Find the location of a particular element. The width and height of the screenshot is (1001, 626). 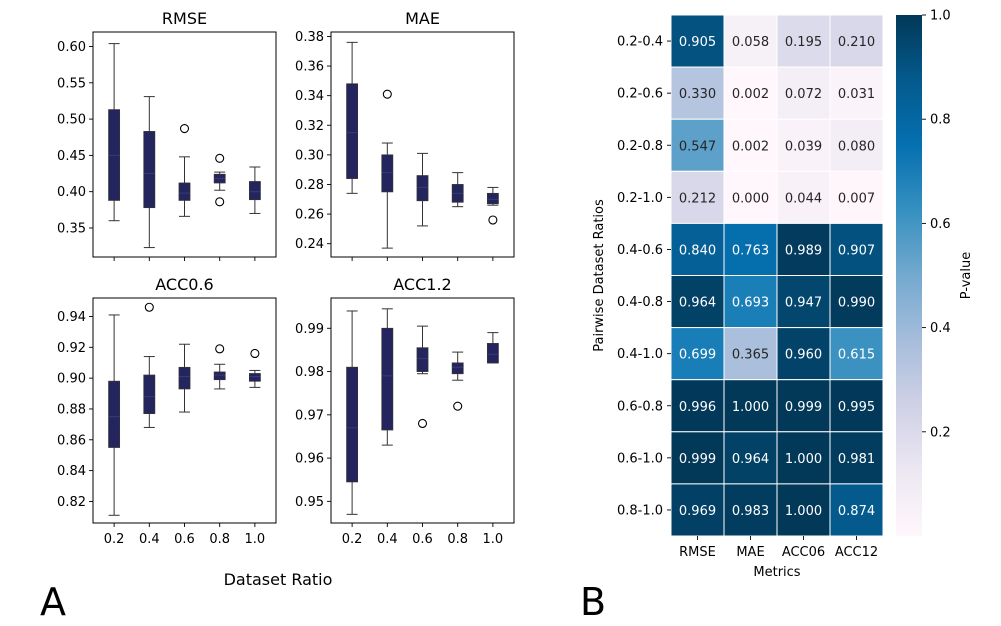

heatmap-cell-value: 0.039 is located at coordinates (803, 146).